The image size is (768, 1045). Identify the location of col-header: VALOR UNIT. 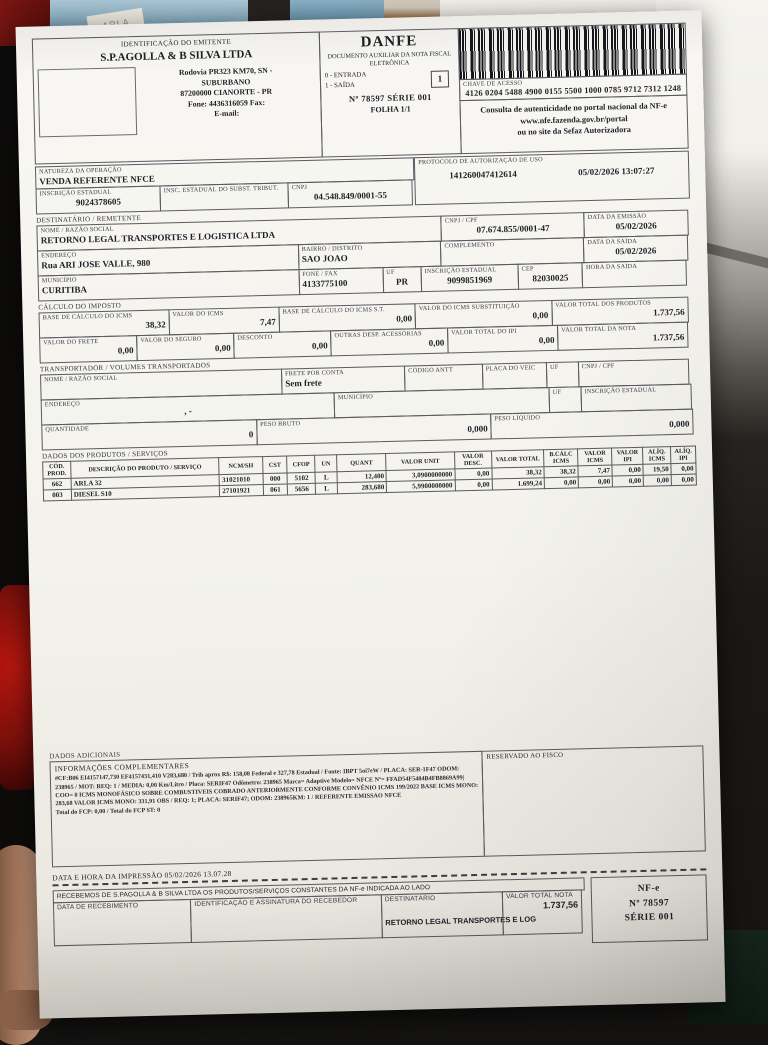
(420, 461).